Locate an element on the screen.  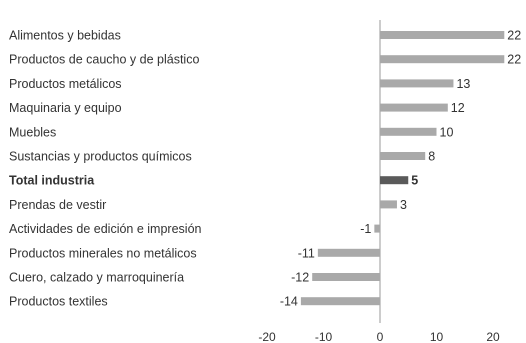
category-label: Productos minerales no metálicos is located at coordinates (103, 253).